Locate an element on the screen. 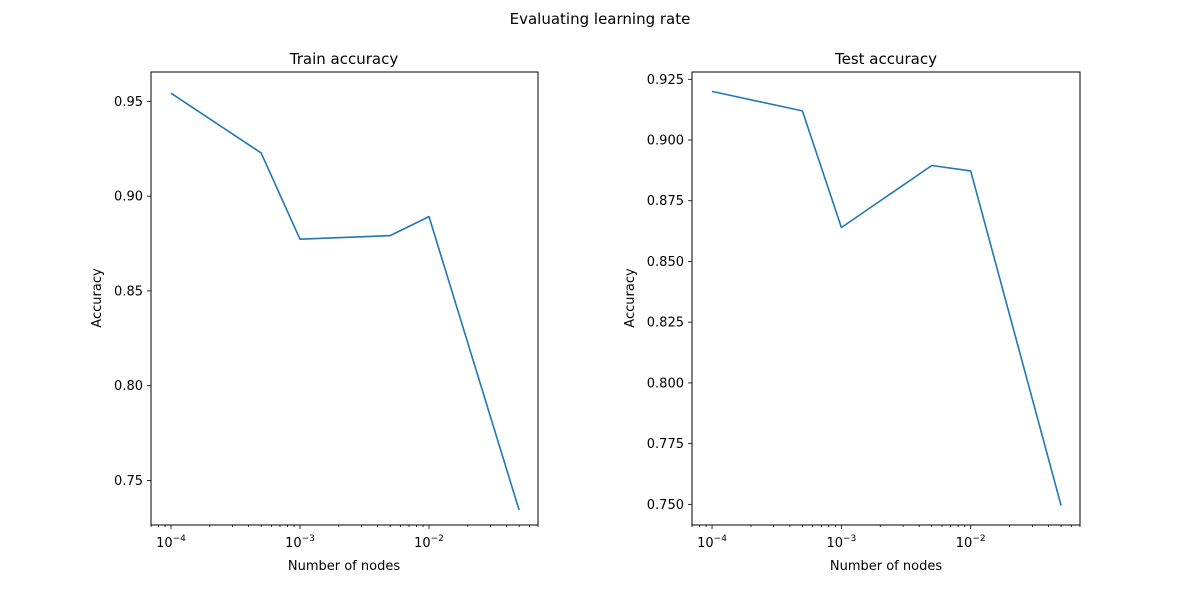  y-tick-label: 0.800 is located at coordinates (665, 383).